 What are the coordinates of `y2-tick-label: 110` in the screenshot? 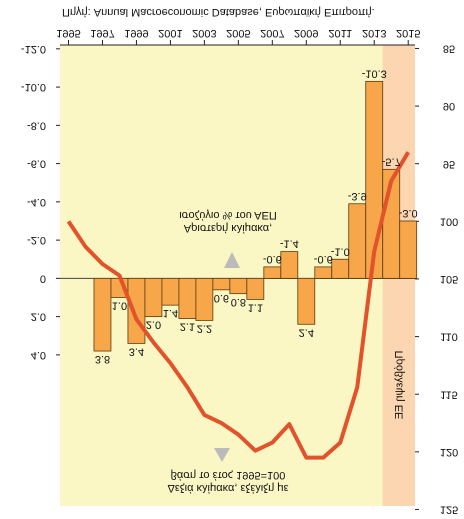 It's located at (449, 337).